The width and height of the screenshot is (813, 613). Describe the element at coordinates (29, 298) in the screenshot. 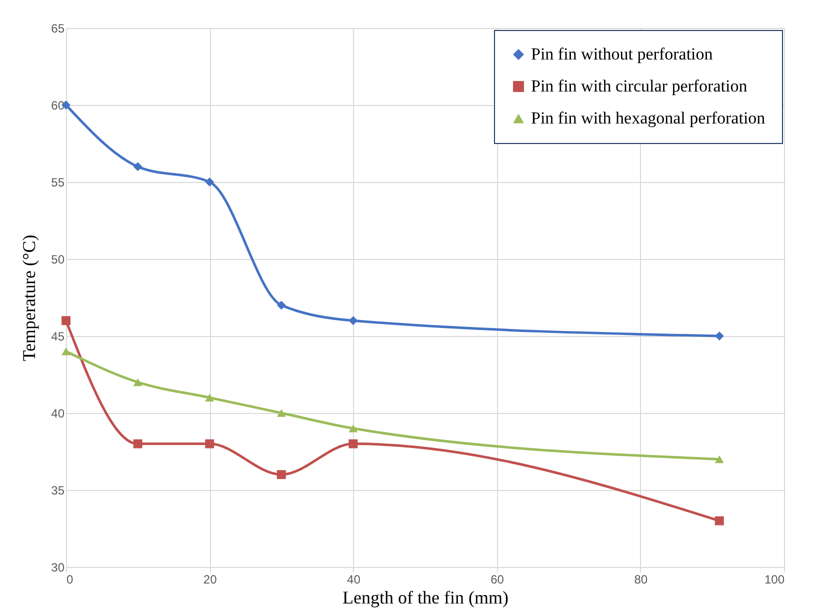

I see `y-axis-title: Temperature (°C)` at that location.